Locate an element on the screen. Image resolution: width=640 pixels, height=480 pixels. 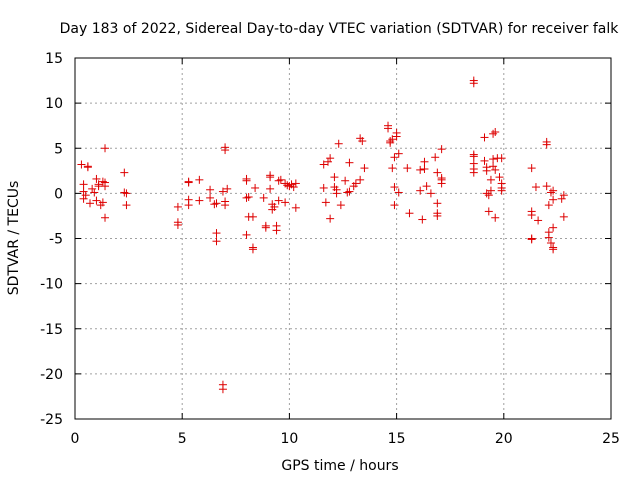
y-axis-label: SDTVAR / TECUs is located at coordinates (14, 238).